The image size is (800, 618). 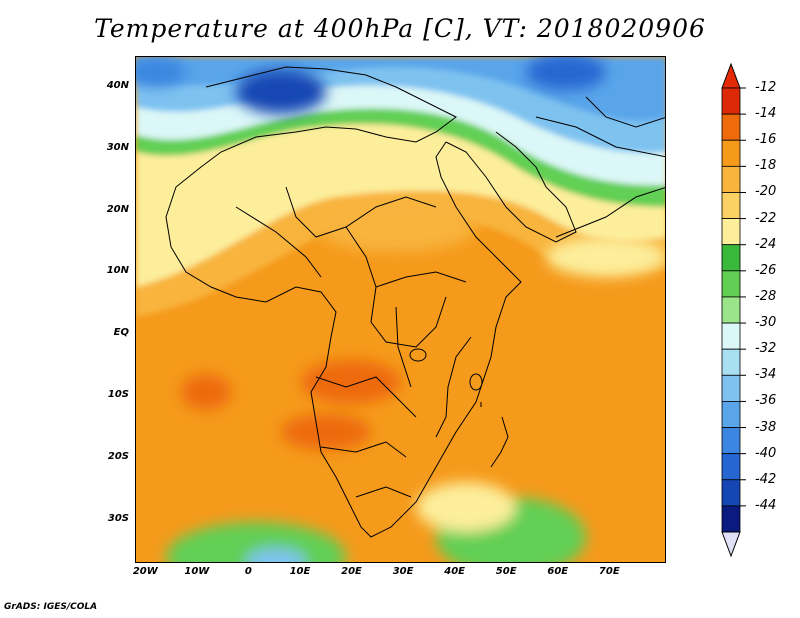 I want to click on colorbar-level-label: -44, so click(x=766, y=505).